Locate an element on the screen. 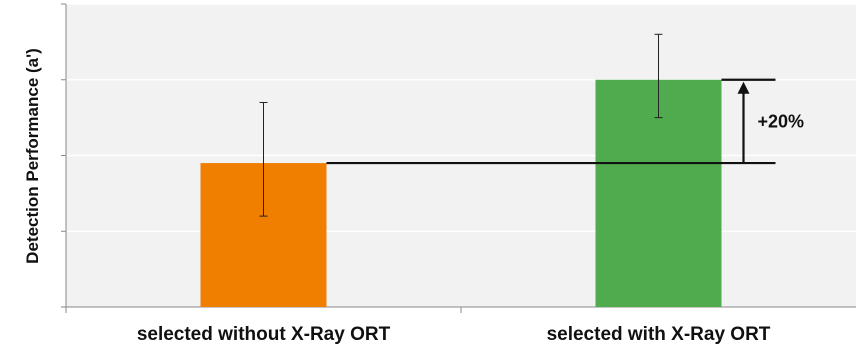  x-tick-label: selected without X-Ray ORT is located at coordinates (264, 334).